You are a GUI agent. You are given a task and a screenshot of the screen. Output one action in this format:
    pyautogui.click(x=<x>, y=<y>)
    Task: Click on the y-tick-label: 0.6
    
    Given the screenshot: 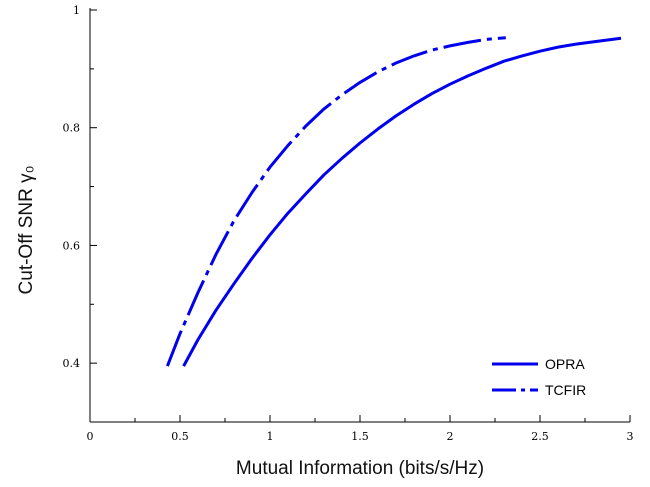 What is the action you would take?
    pyautogui.click(x=72, y=245)
    